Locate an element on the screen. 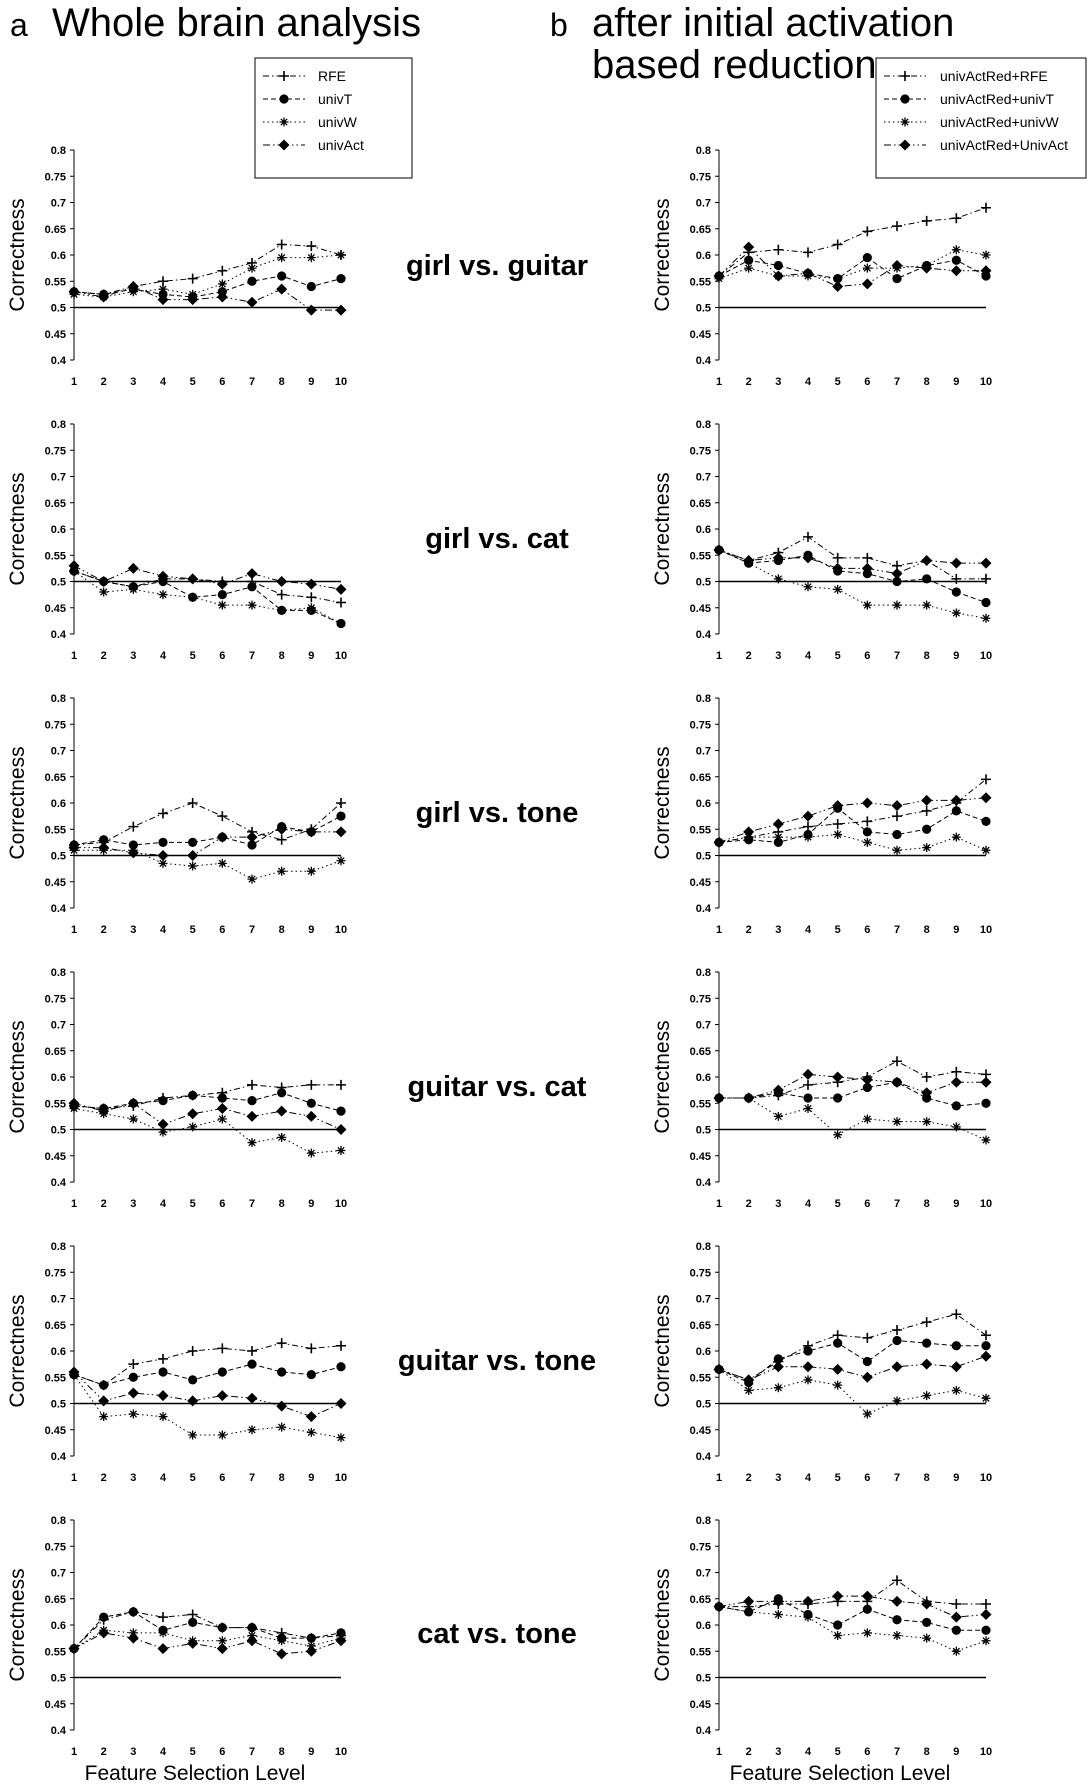  series-line-diamond is located at coordinates (852, 1606).